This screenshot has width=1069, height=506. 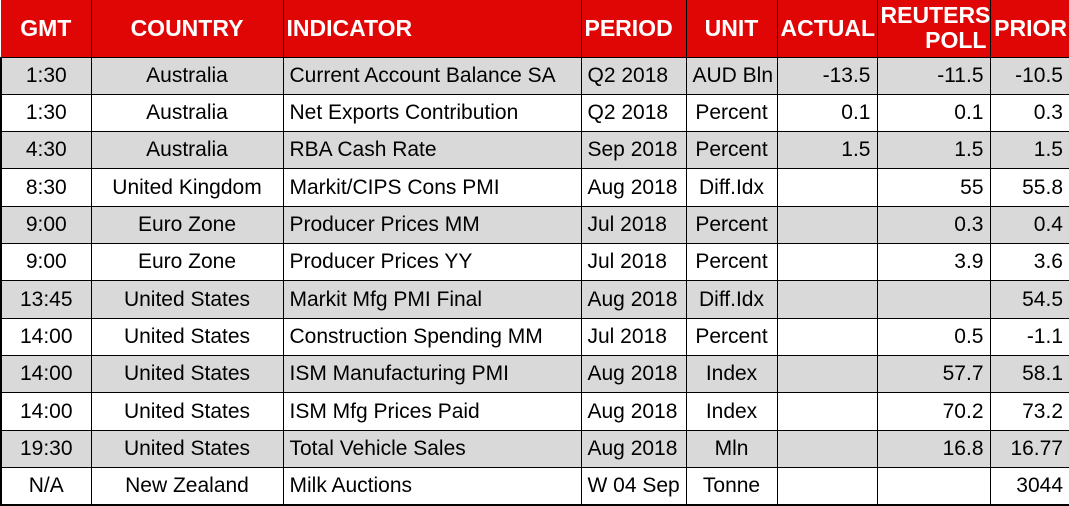 I want to click on cell-poll: 16.8, so click(x=933, y=449).